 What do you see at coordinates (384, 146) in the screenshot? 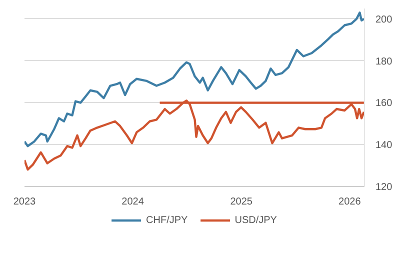
I see `y-tick-label: 140` at bounding box center [384, 146].